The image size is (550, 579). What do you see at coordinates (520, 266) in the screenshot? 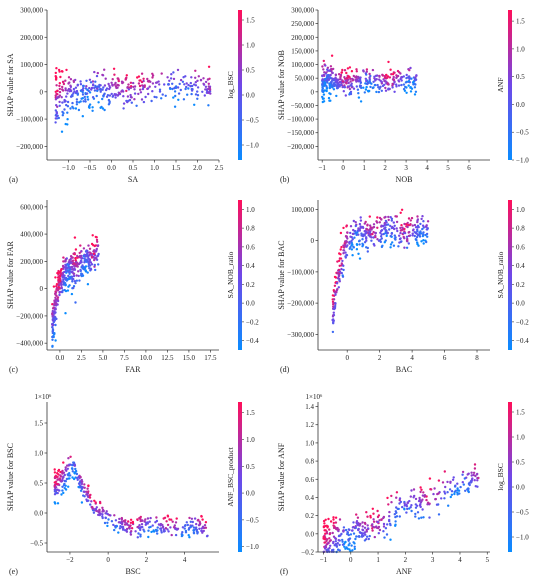
I see `colorbar-tick-label: 0.4` at bounding box center [520, 266].